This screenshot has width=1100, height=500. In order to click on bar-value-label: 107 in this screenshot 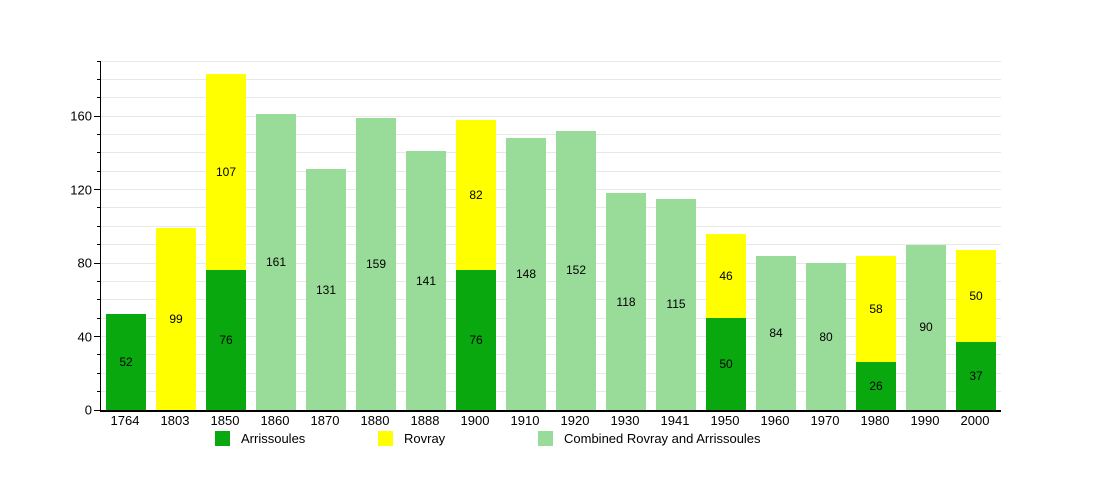, I will do `click(226, 172)`.